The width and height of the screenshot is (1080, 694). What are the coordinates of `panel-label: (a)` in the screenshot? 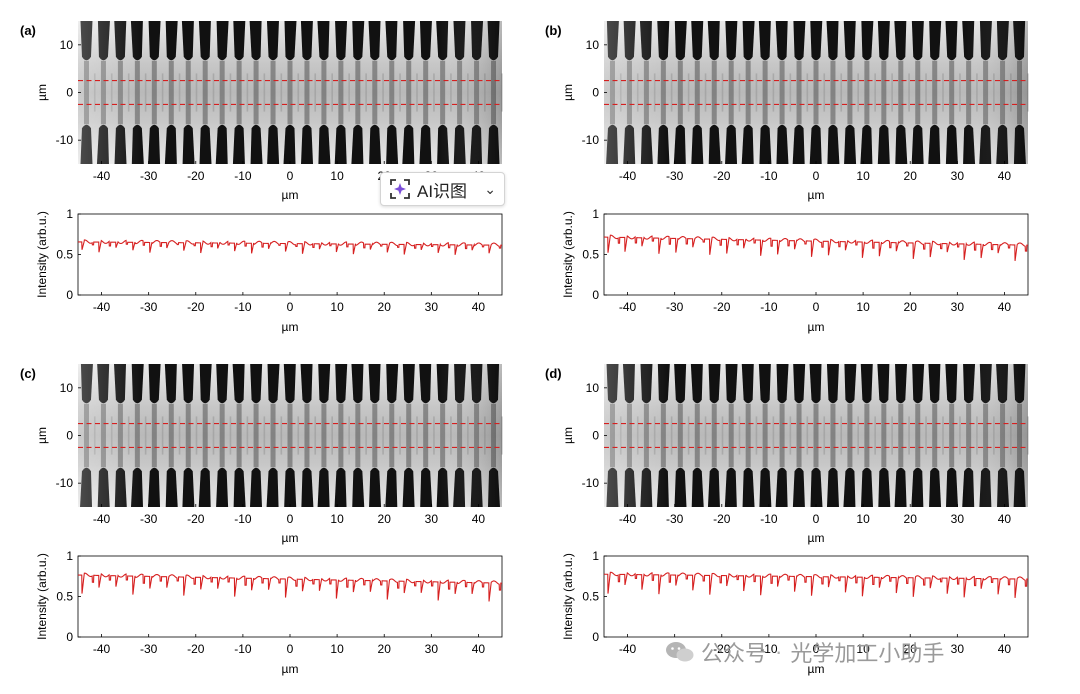 It's located at (28, 30).